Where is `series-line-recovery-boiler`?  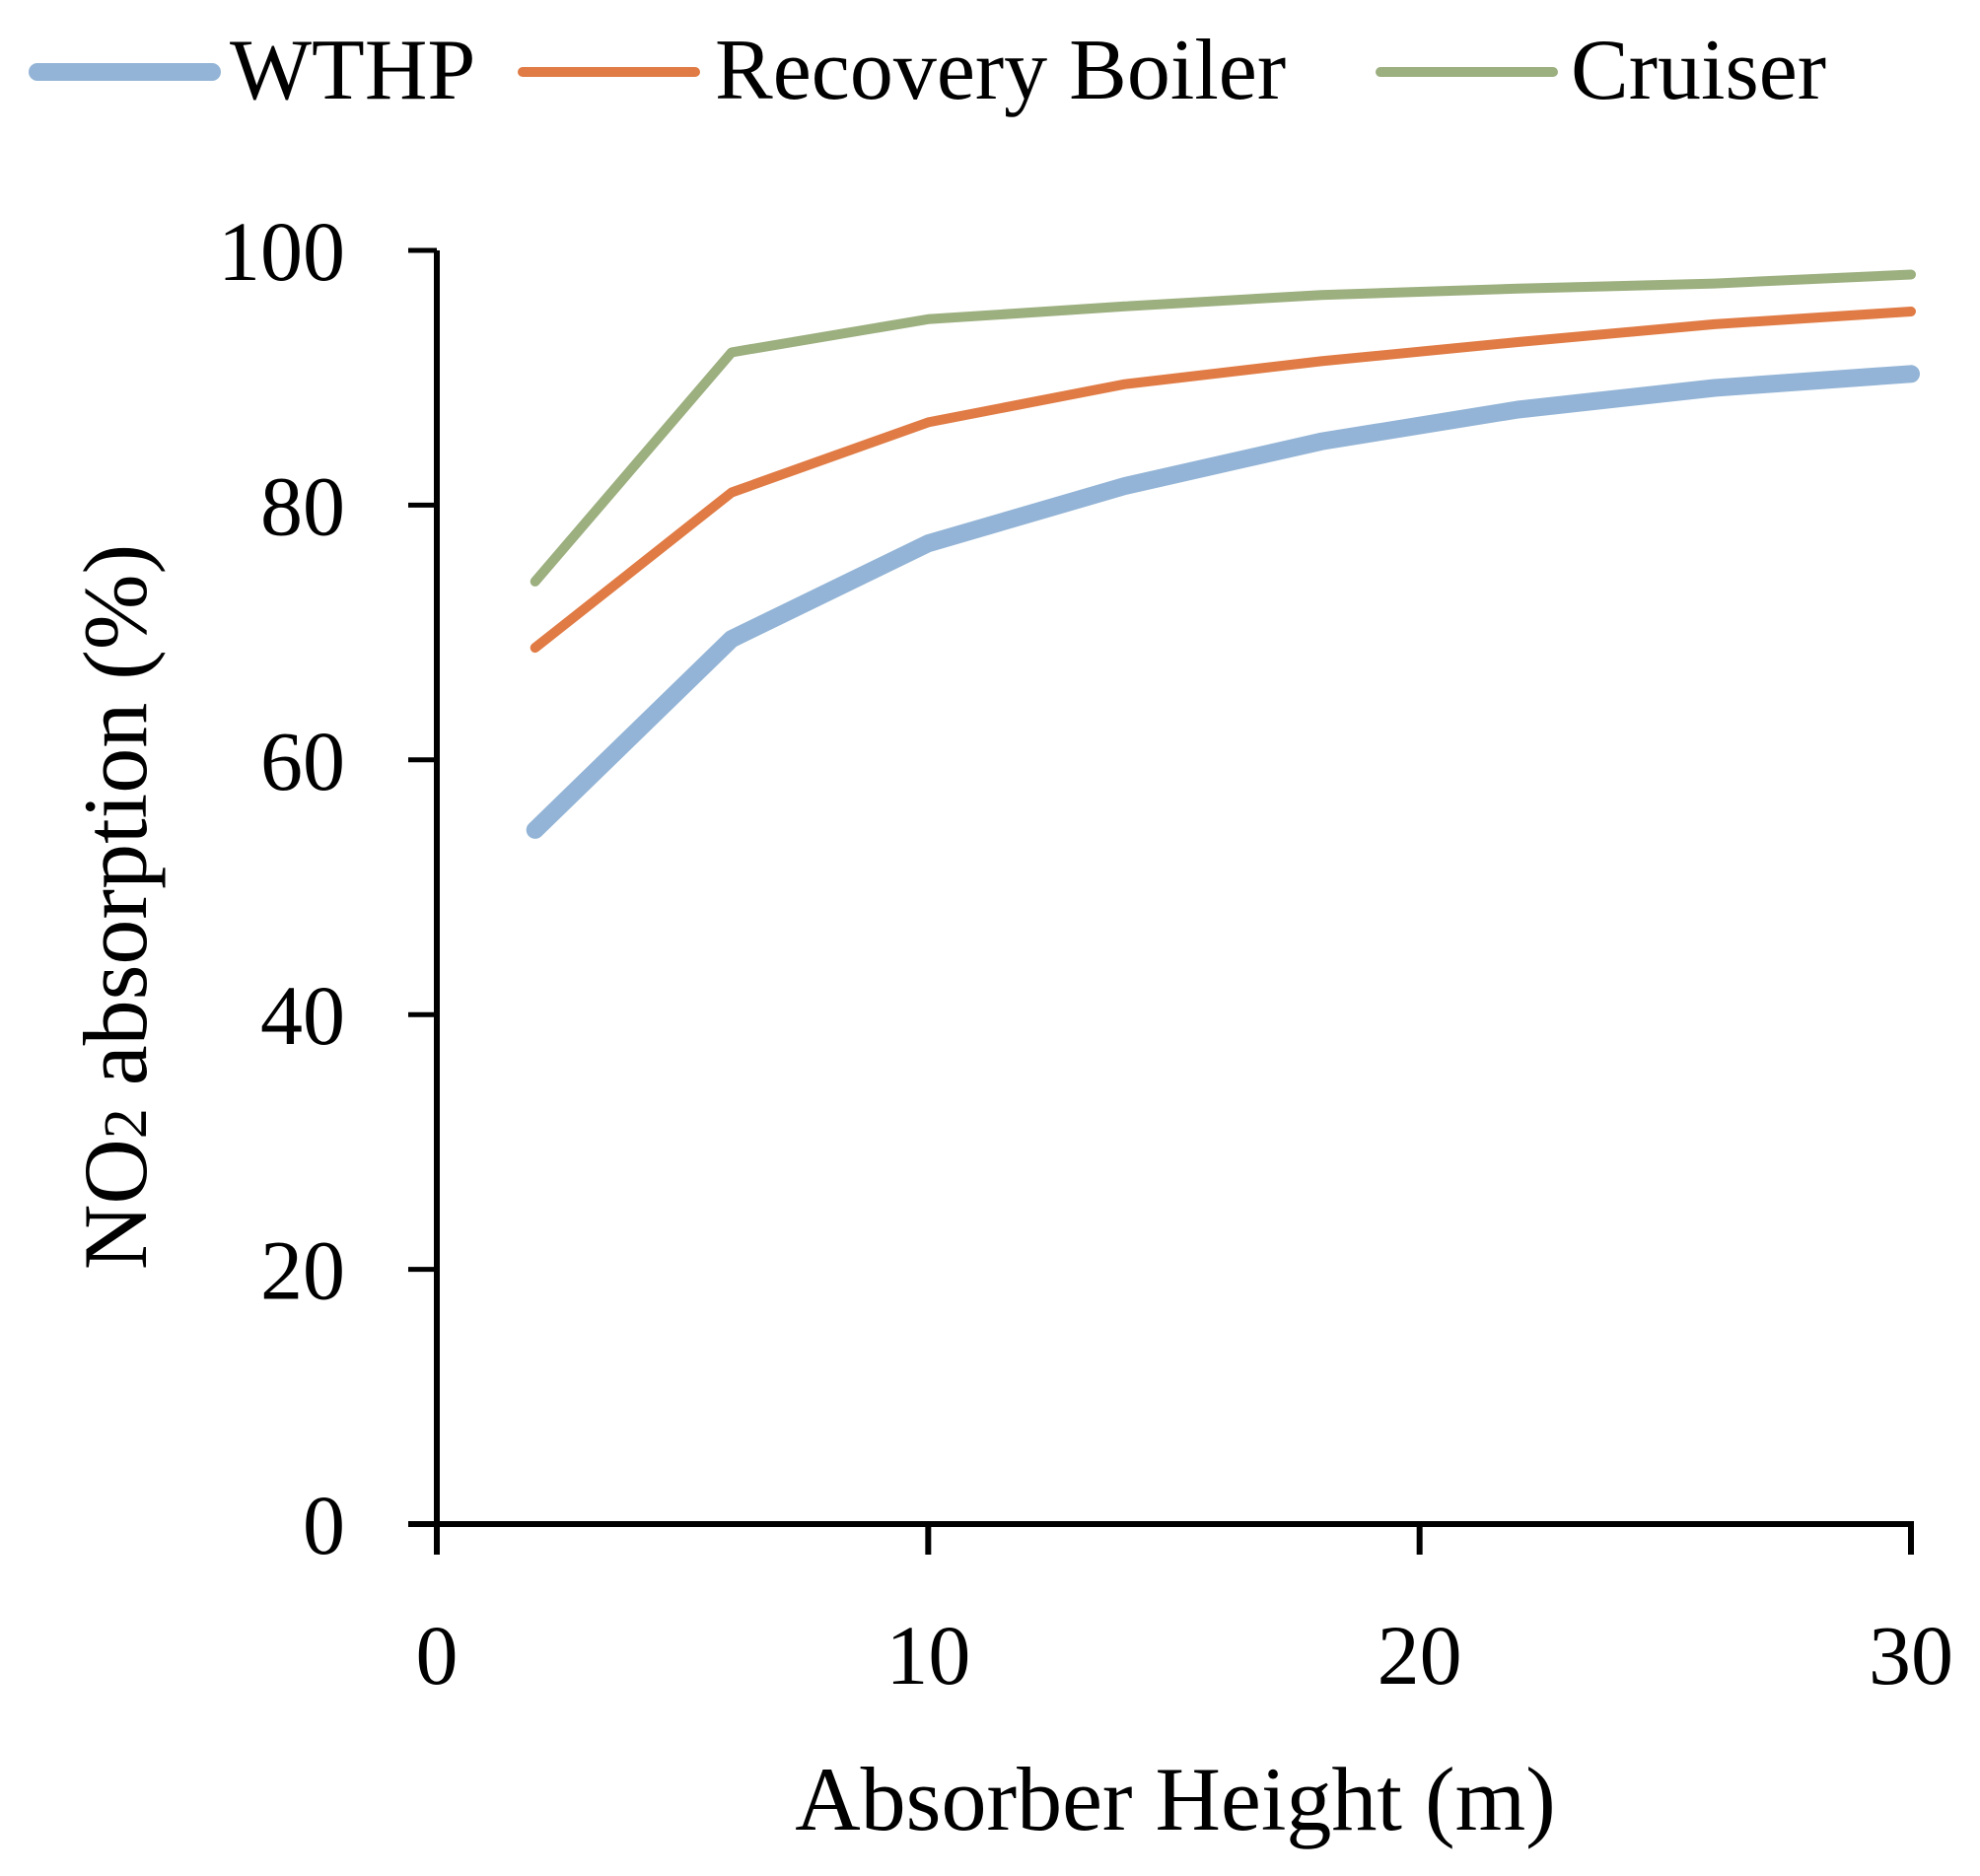 series-line-recovery-boiler is located at coordinates (1223, 480).